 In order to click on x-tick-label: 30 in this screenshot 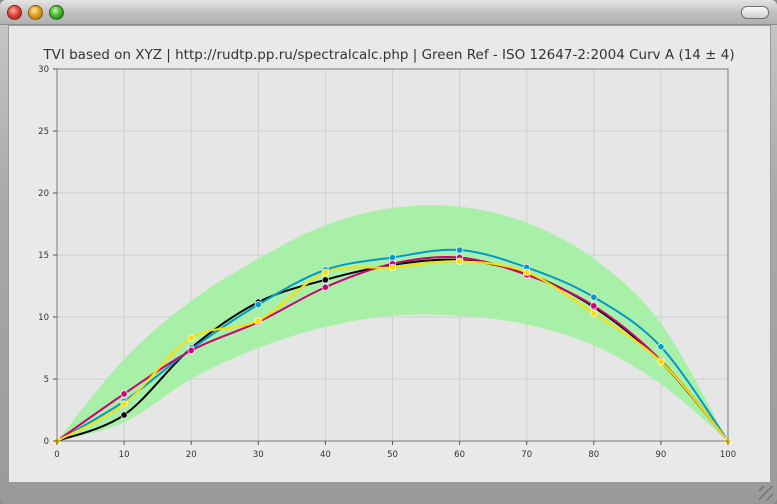, I will do `click(258, 455)`.